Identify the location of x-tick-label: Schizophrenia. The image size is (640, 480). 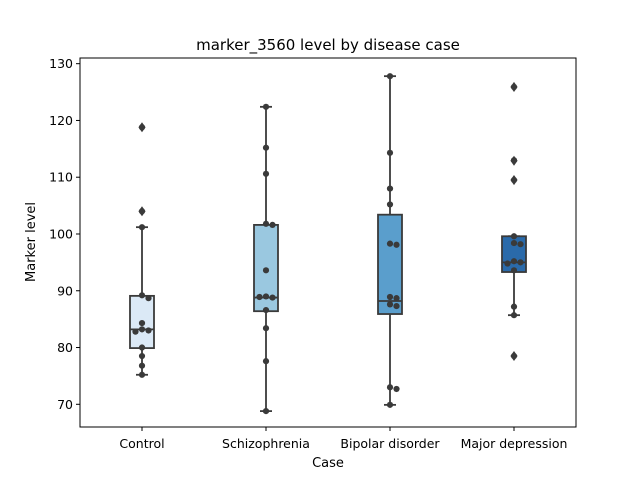
(266, 443).